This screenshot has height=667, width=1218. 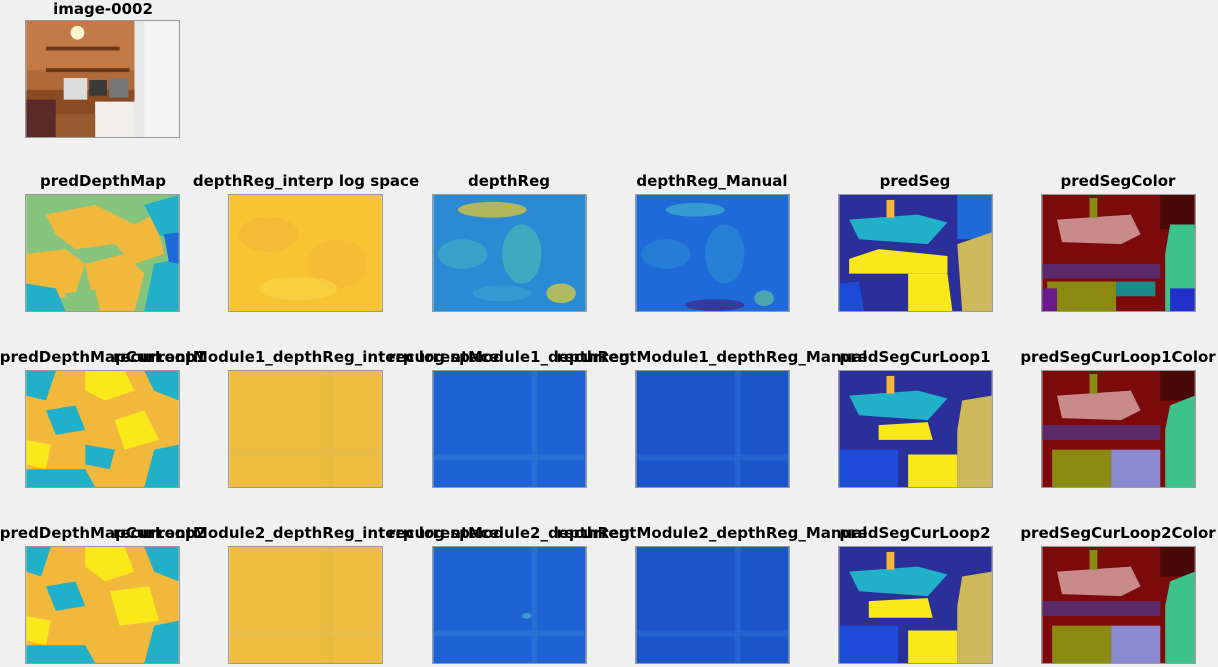 I want to click on recurrent2-depth-reg-panel, so click(x=509, y=605).